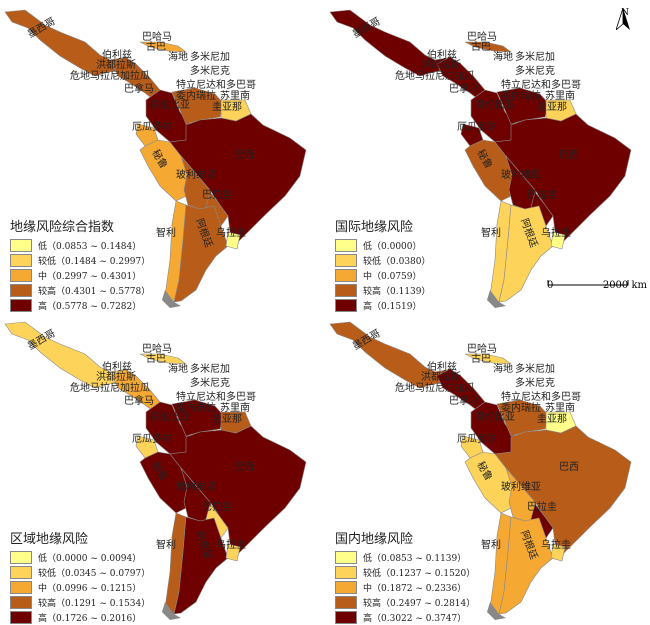 The height and width of the screenshot is (625, 650). Describe the element at coordinates (415, 589) in the screenshot. I see `legend-label: 中（0.1872 ~ 0.2336）` at that location.